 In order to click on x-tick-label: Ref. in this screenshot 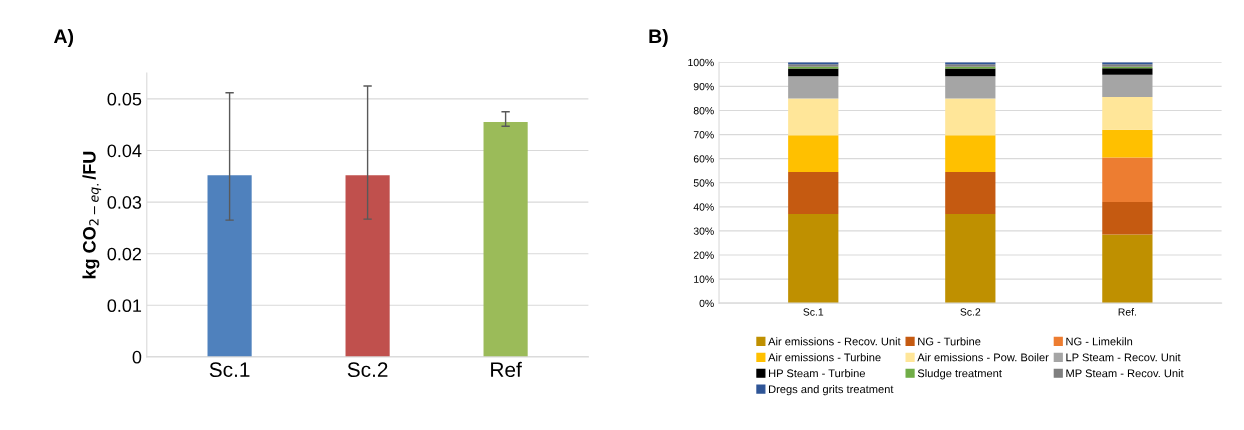, I will do `click(1127, 312)`.